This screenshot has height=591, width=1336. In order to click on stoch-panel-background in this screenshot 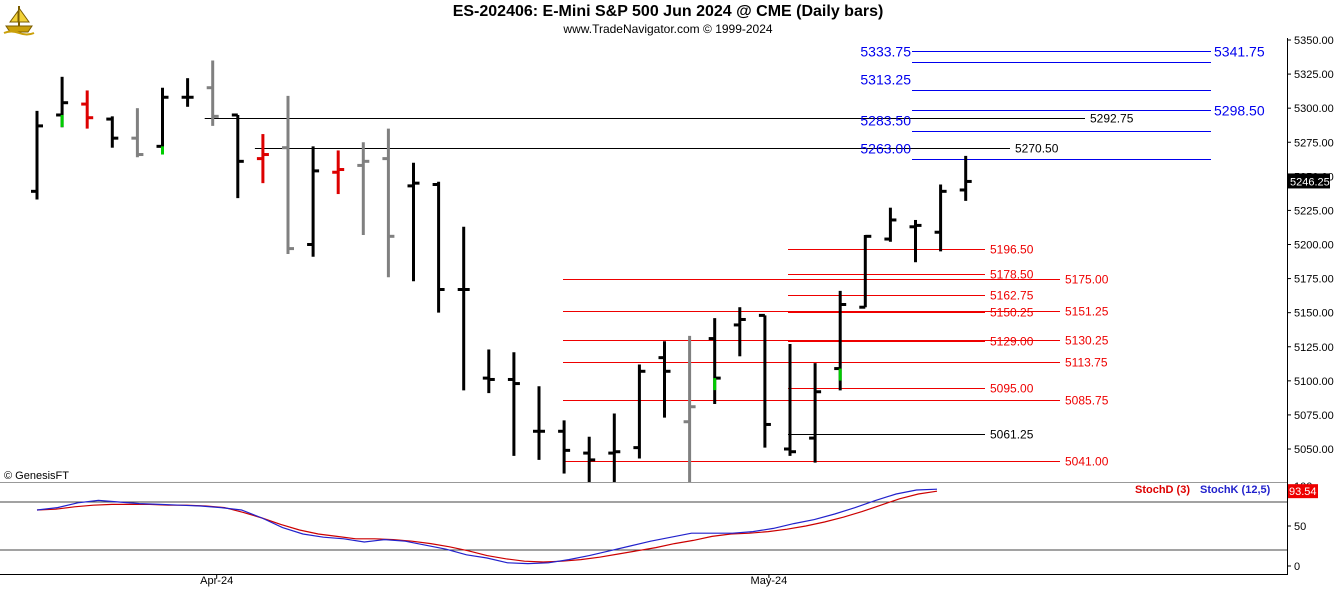, I will do `click(643, 528)`.